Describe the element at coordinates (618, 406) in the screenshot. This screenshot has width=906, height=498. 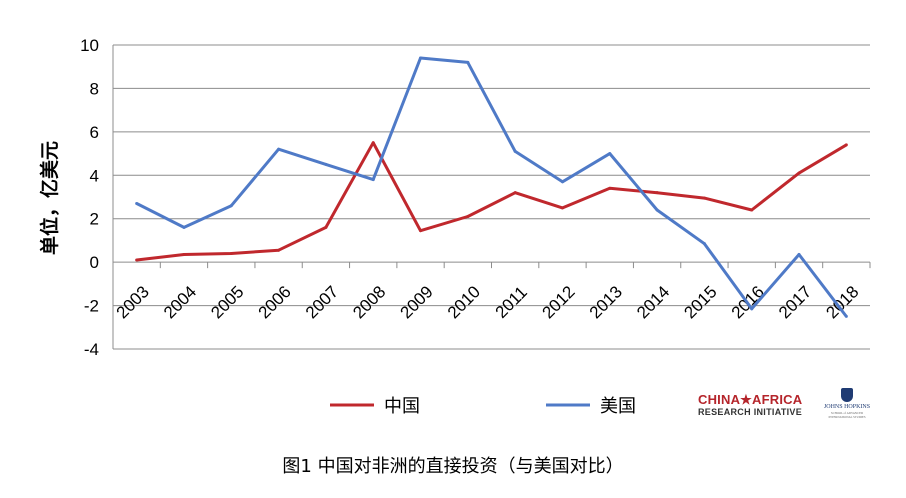
I see `legend-label: 美国` at that location.